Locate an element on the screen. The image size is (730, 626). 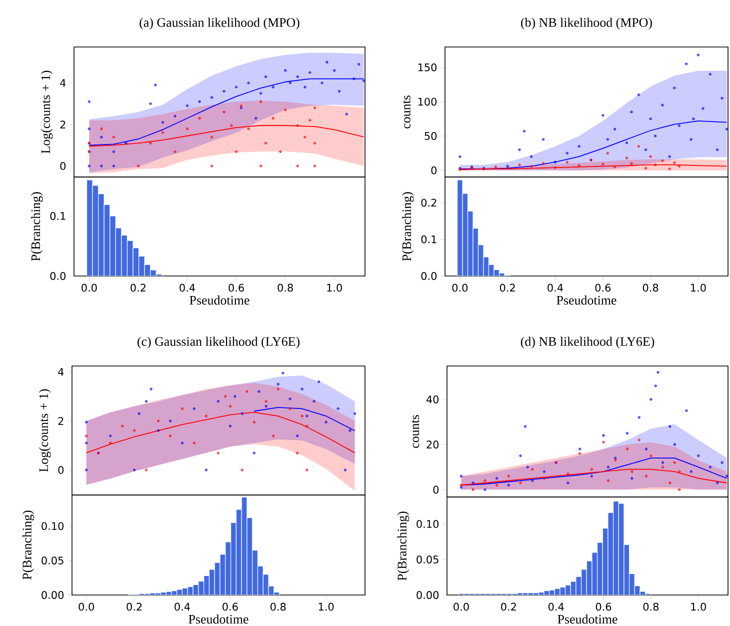
x-tick-label: 0.4 is located at coordinates (182, 606).